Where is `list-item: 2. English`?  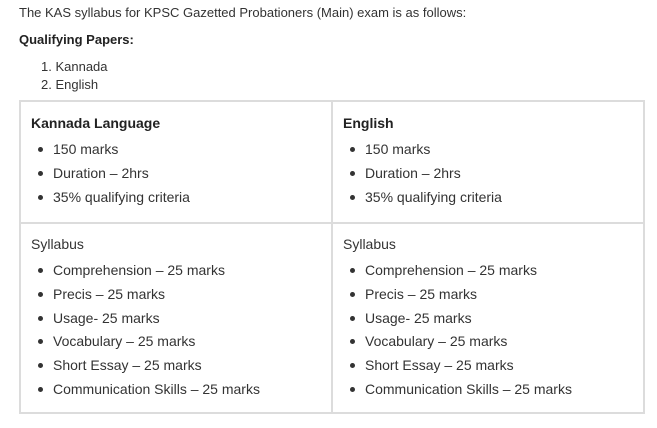
list-item: 2. English is located at coordinates (70, 84).